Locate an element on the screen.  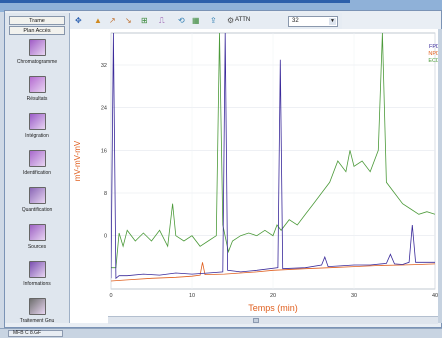
sidebar-item-information: Informations is located at coordinates (37, 281).